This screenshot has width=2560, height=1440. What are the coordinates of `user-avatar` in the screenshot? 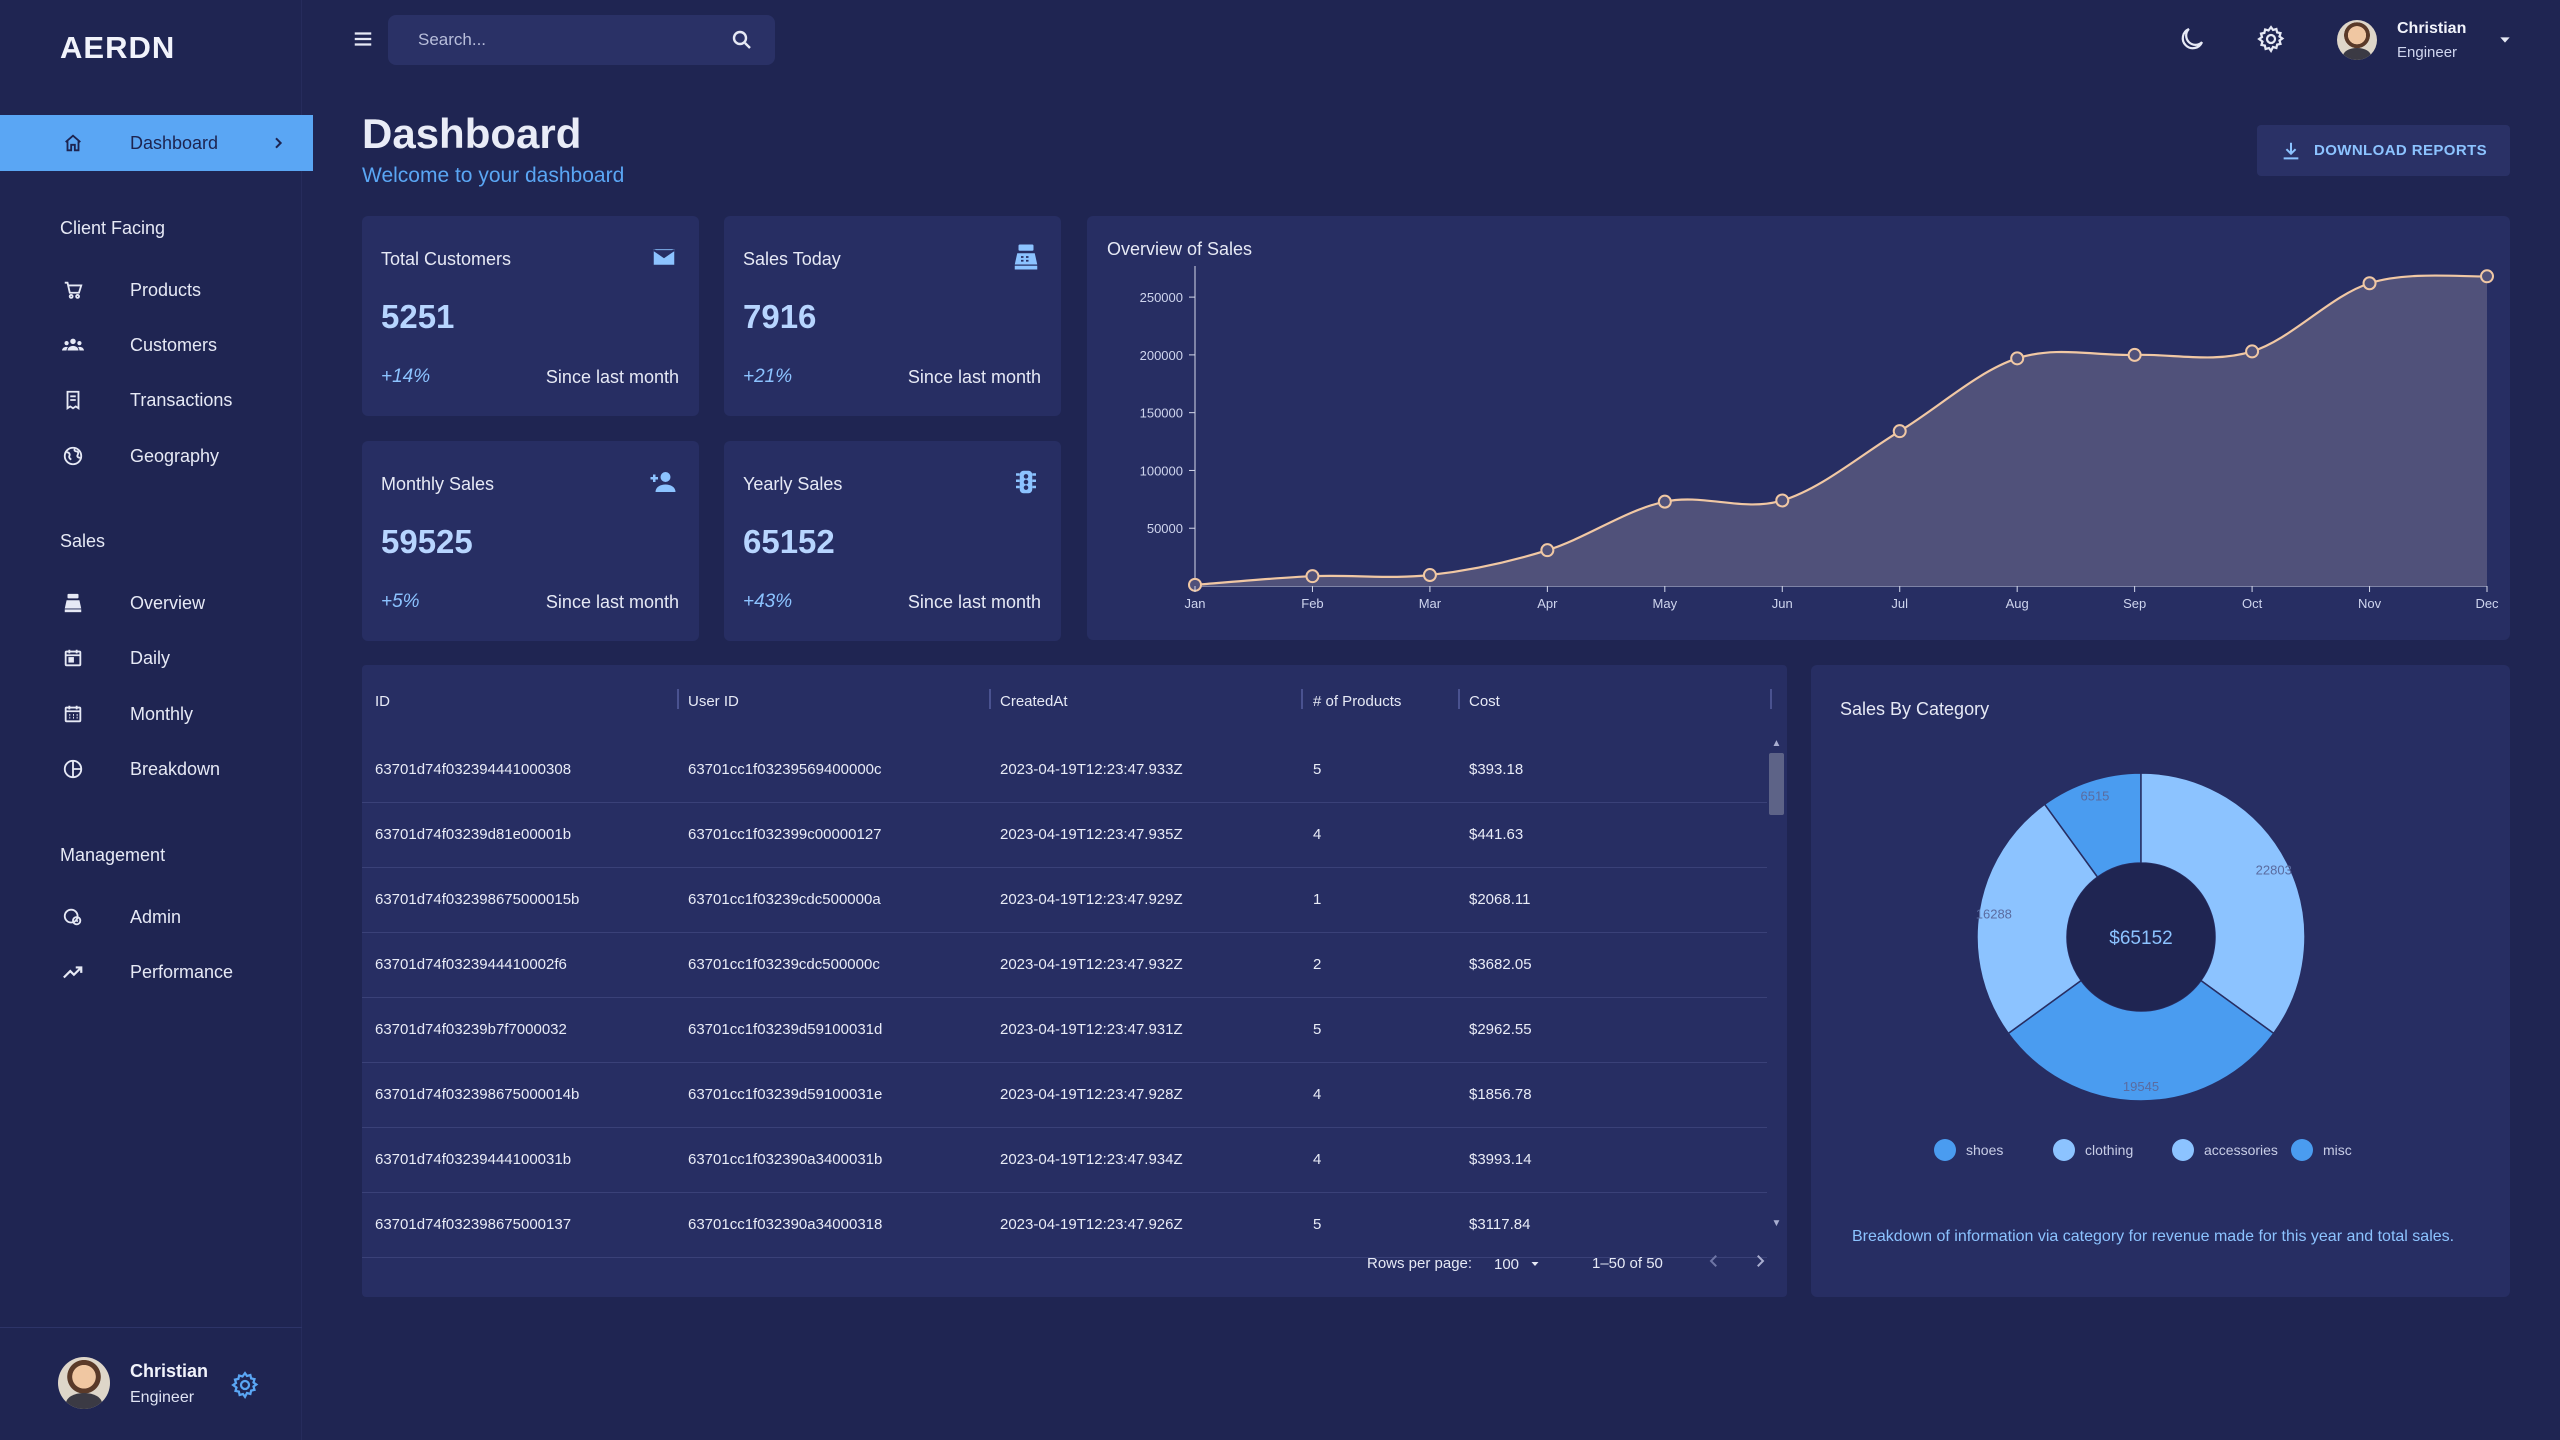 It's located at (2357, 40).